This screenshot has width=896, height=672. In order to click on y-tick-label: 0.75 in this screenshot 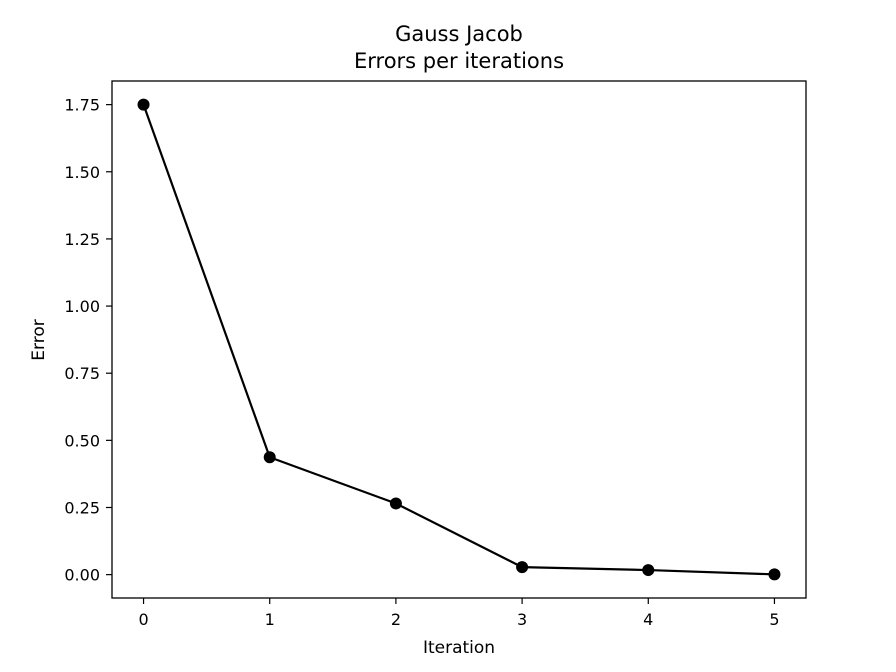, I will do `click(82, 373)`.